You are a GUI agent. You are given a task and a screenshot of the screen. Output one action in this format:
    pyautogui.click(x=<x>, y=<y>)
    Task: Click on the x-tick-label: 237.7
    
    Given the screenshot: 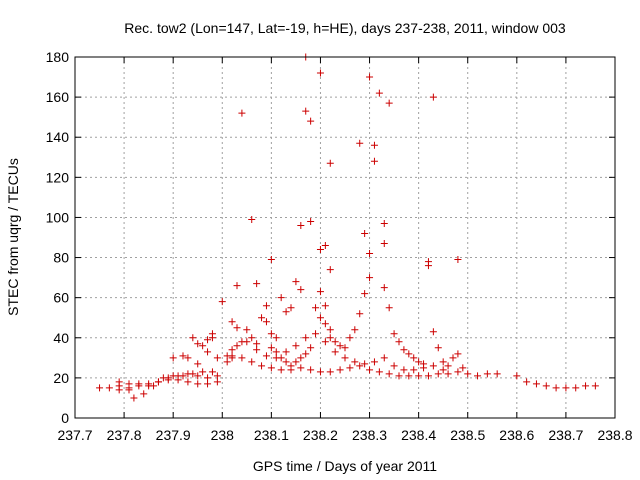 What is the action you would take?
    pyautogui.click(x=74, y=435)
    